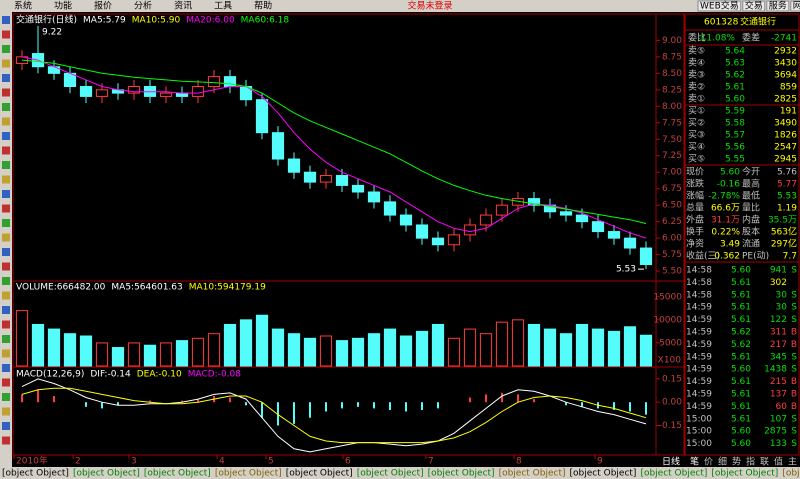 This screenshot has width=800, height=479. What do you see at coordinates (778, 462) in the screenshot?
I see `panel-tab: 值` at bounding box center [778, 462].